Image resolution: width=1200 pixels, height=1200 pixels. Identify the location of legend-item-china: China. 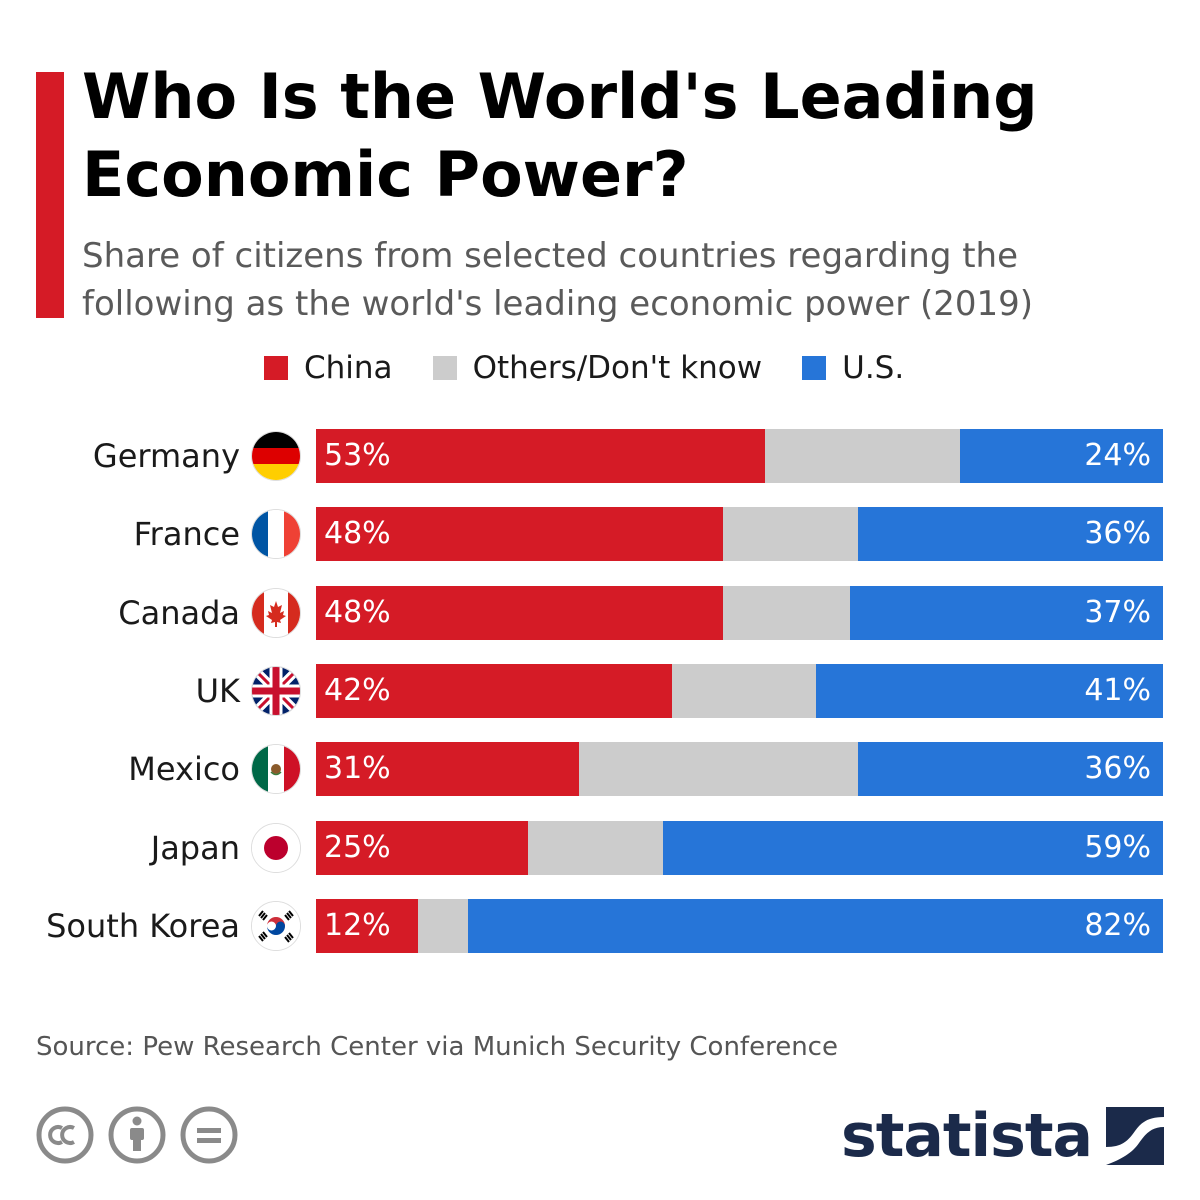
(328, 368).